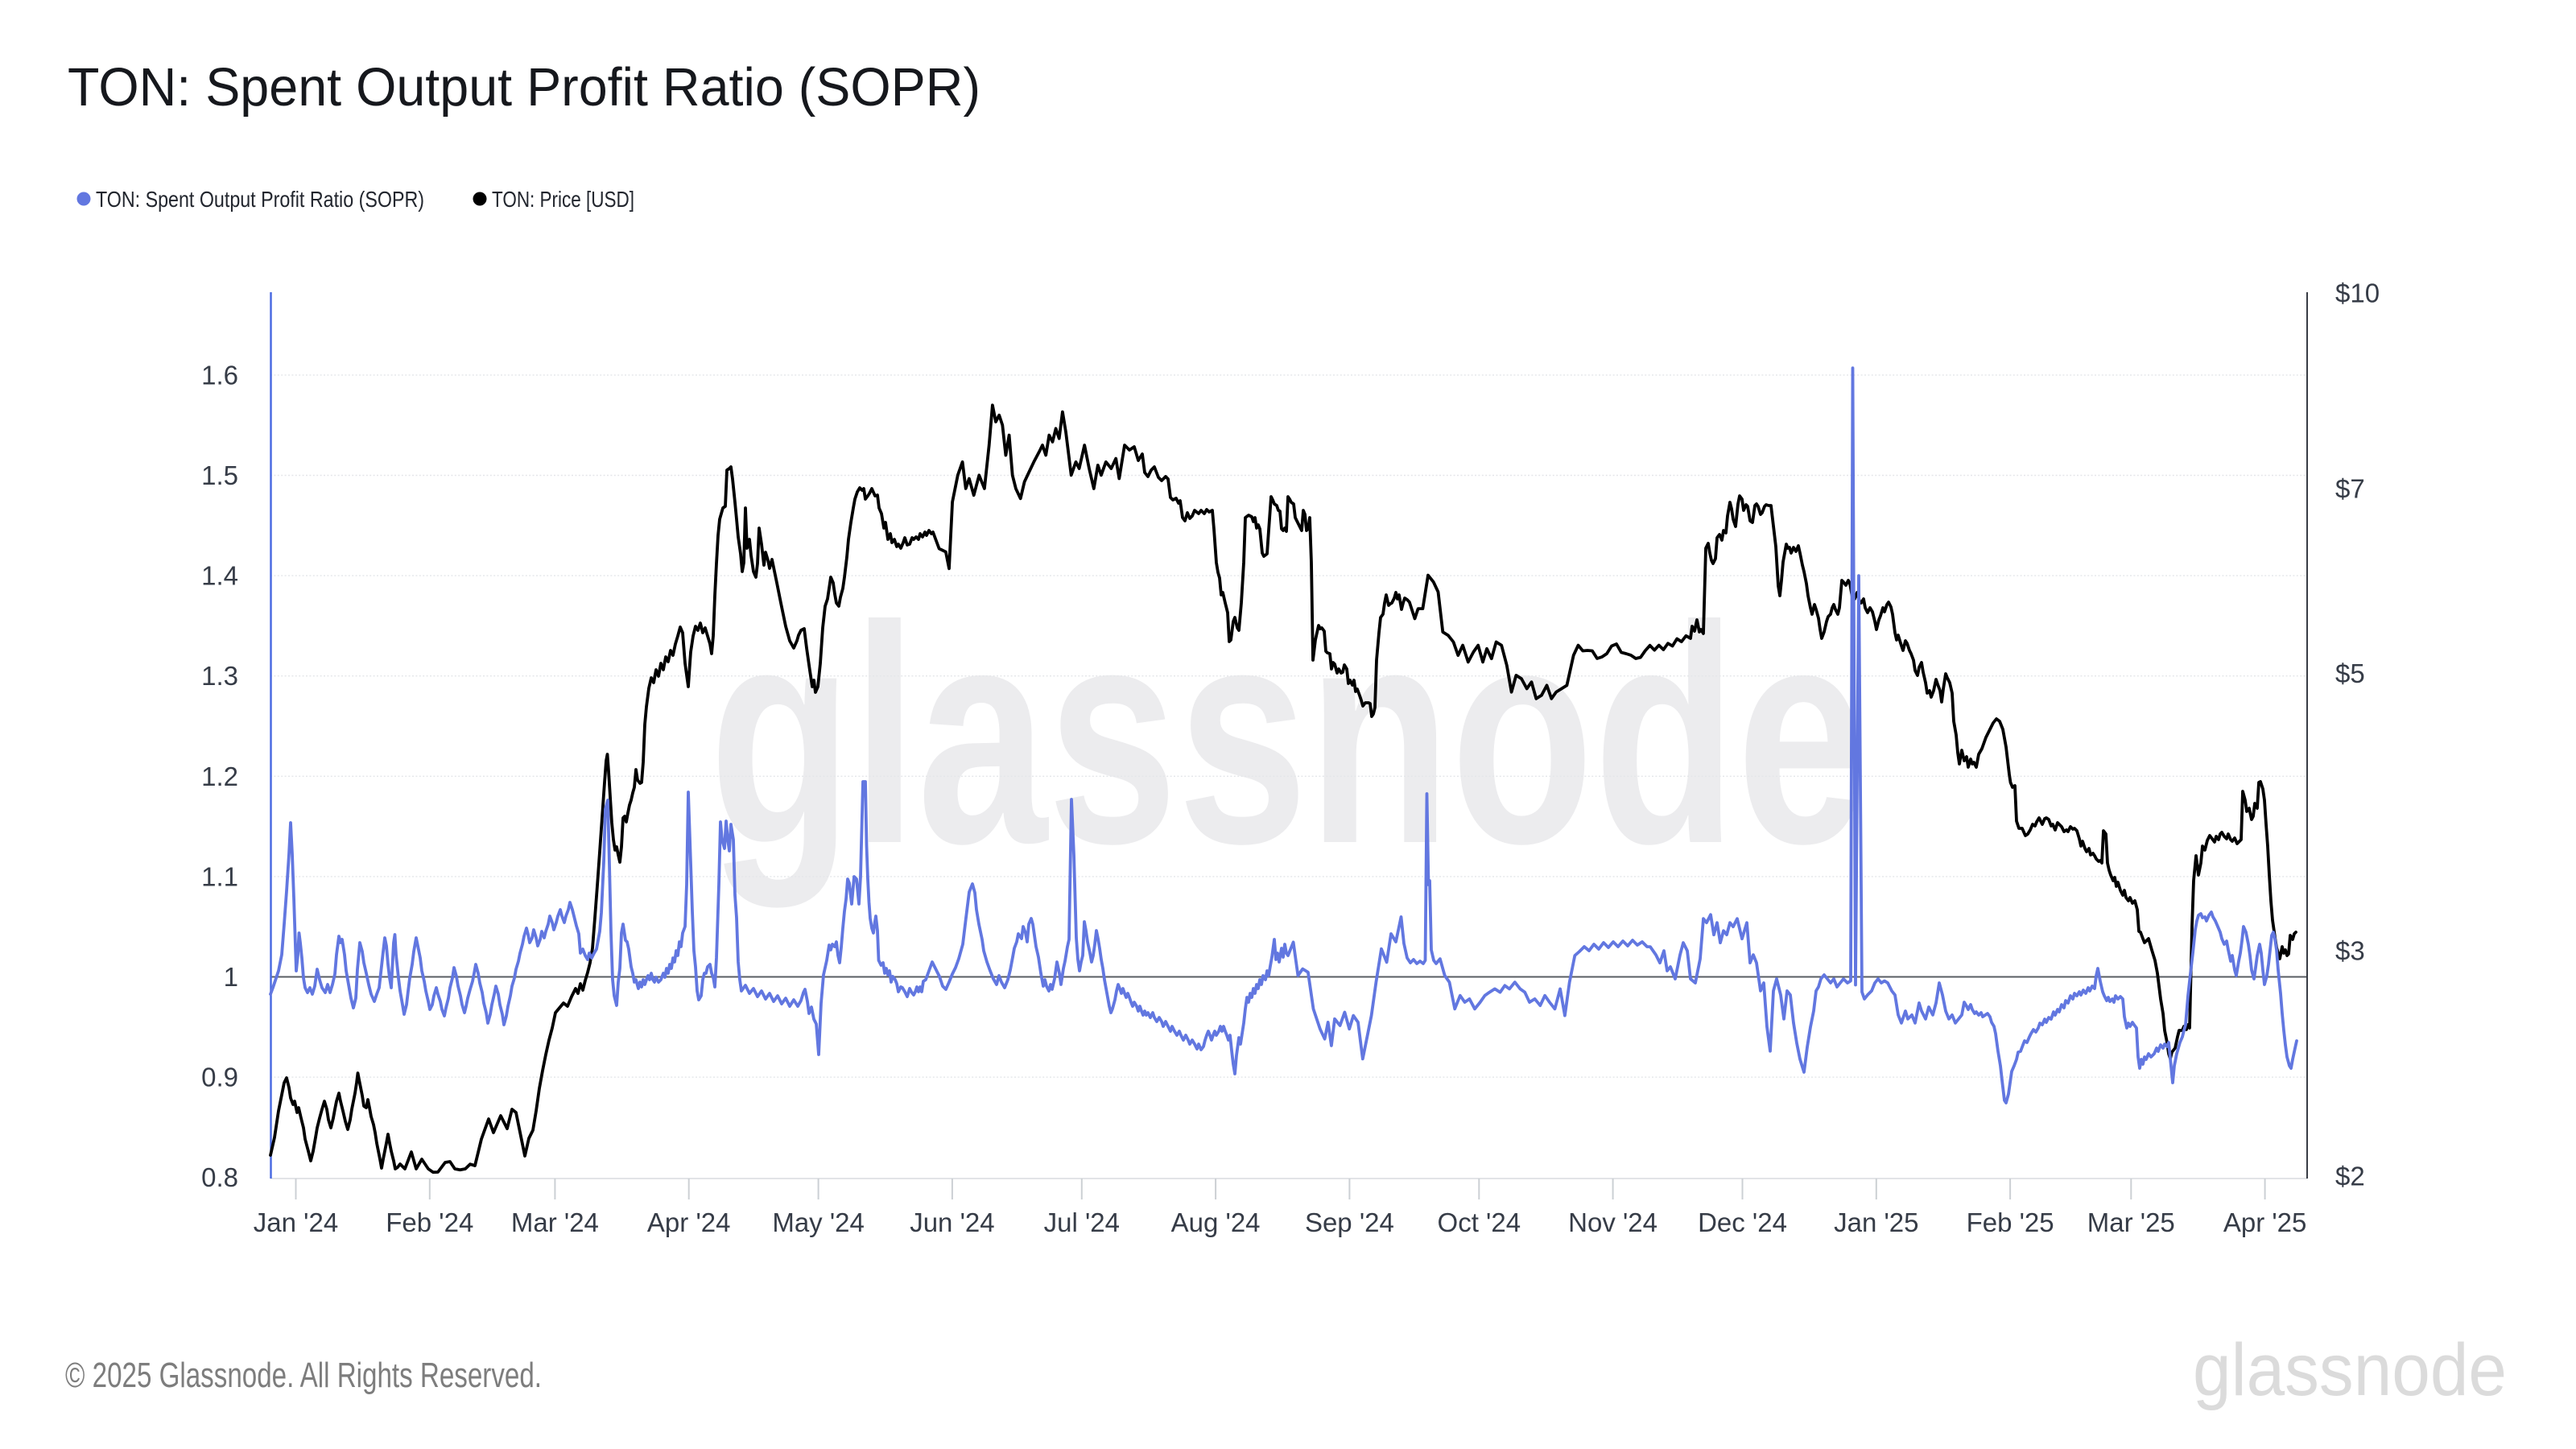  Describe the element at coordinates (2265, 1222) in the screenshot. I see `svg-text: Apr '25` at that location.